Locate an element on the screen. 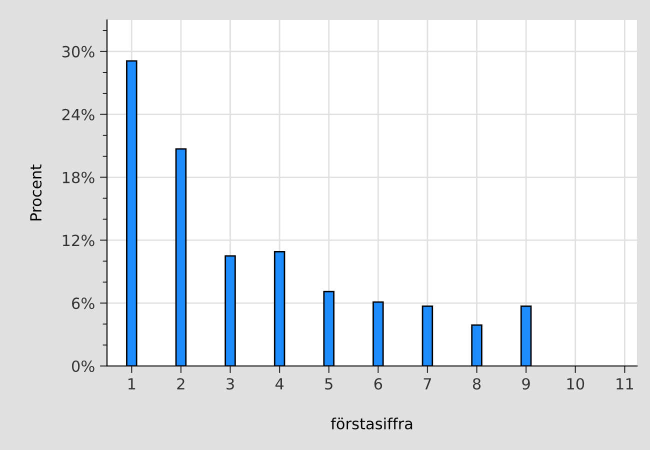 The height and width of the screenshot is (450, 650). y-tick-label: 30% is located at coordinates (78, 52).